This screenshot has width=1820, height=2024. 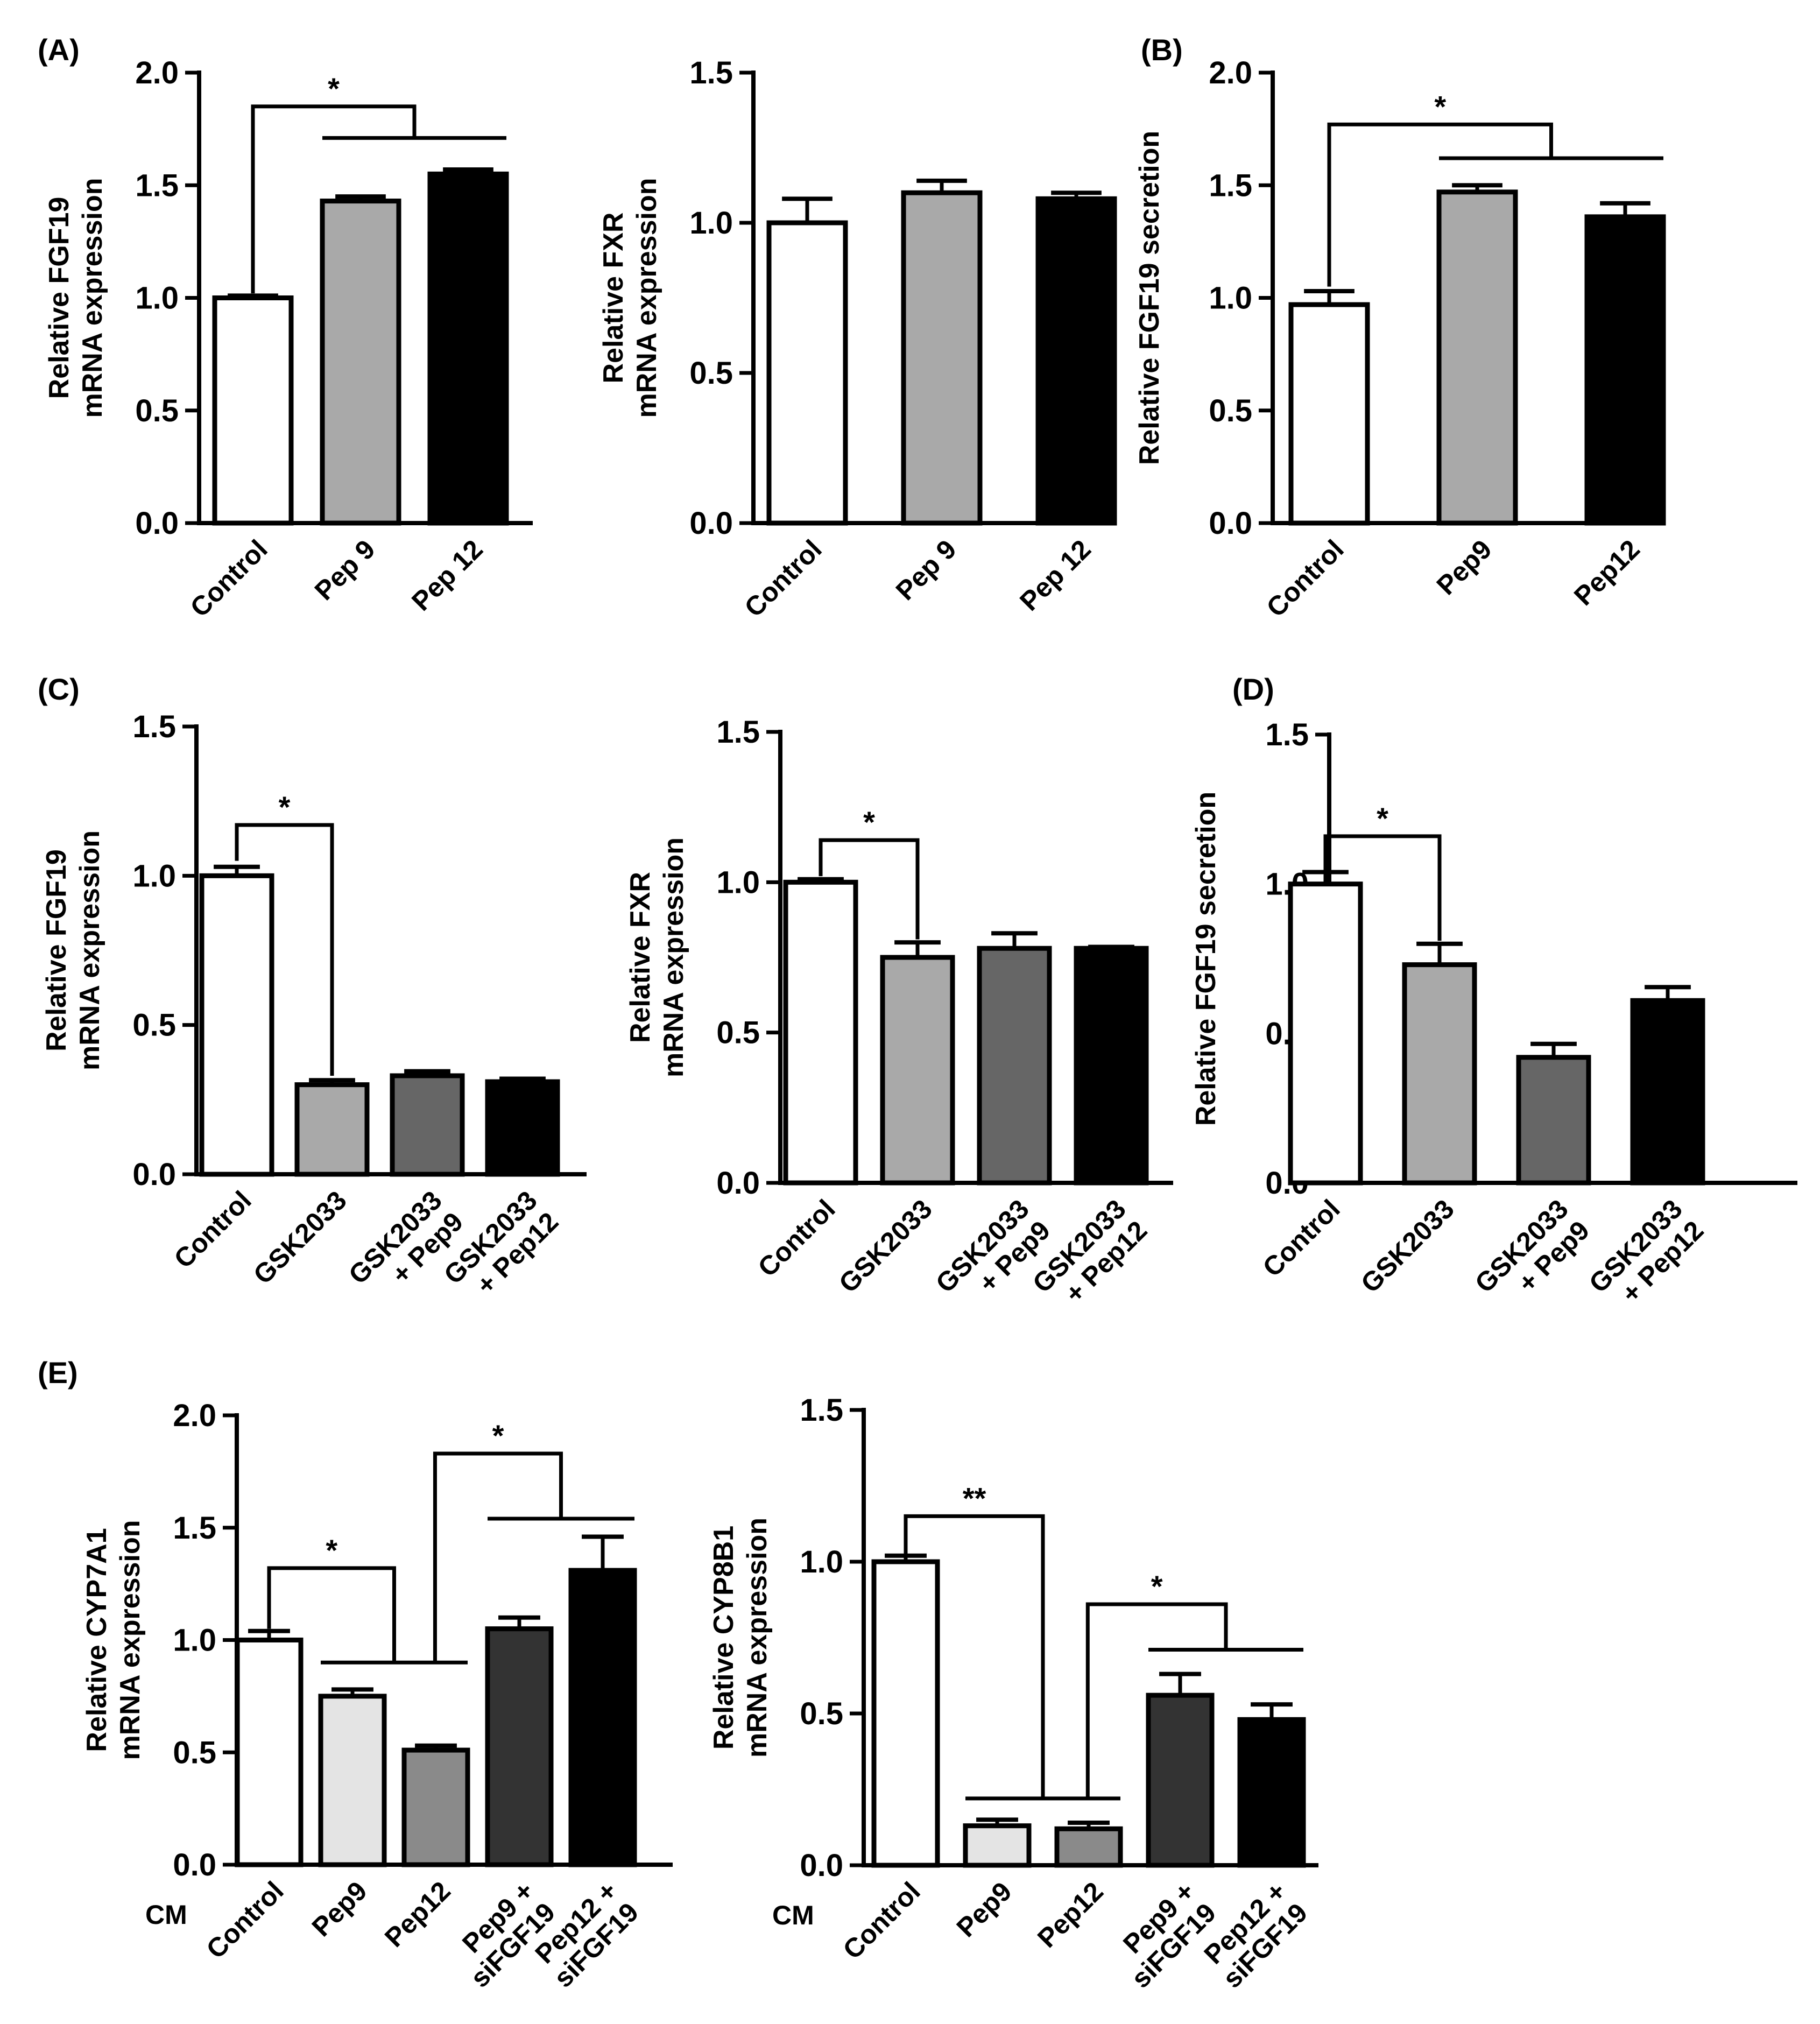 I want to click on panel-label-c: (C), so click(x=59, y=689).